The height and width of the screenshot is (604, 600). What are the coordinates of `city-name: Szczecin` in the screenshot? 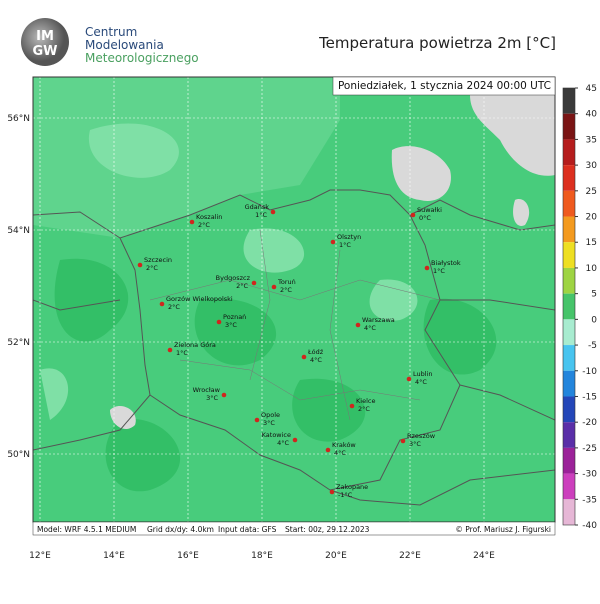 It's located at (158, 260).